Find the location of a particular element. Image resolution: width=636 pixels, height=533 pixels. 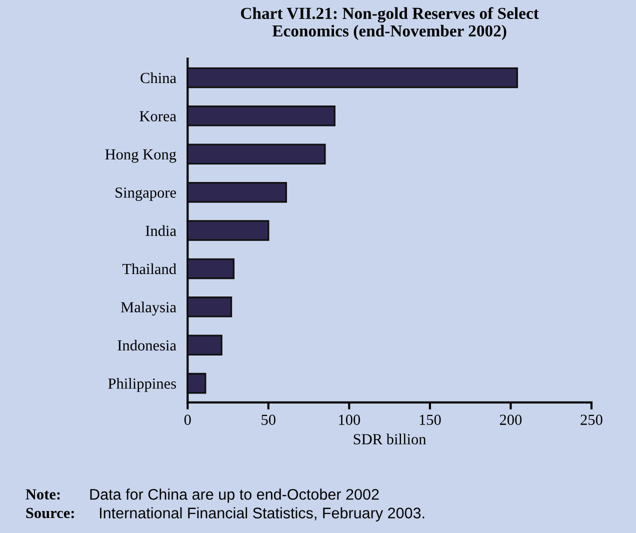

text: Note: Data for China are up to end-October 2002 is located at coordinates (202, 495).